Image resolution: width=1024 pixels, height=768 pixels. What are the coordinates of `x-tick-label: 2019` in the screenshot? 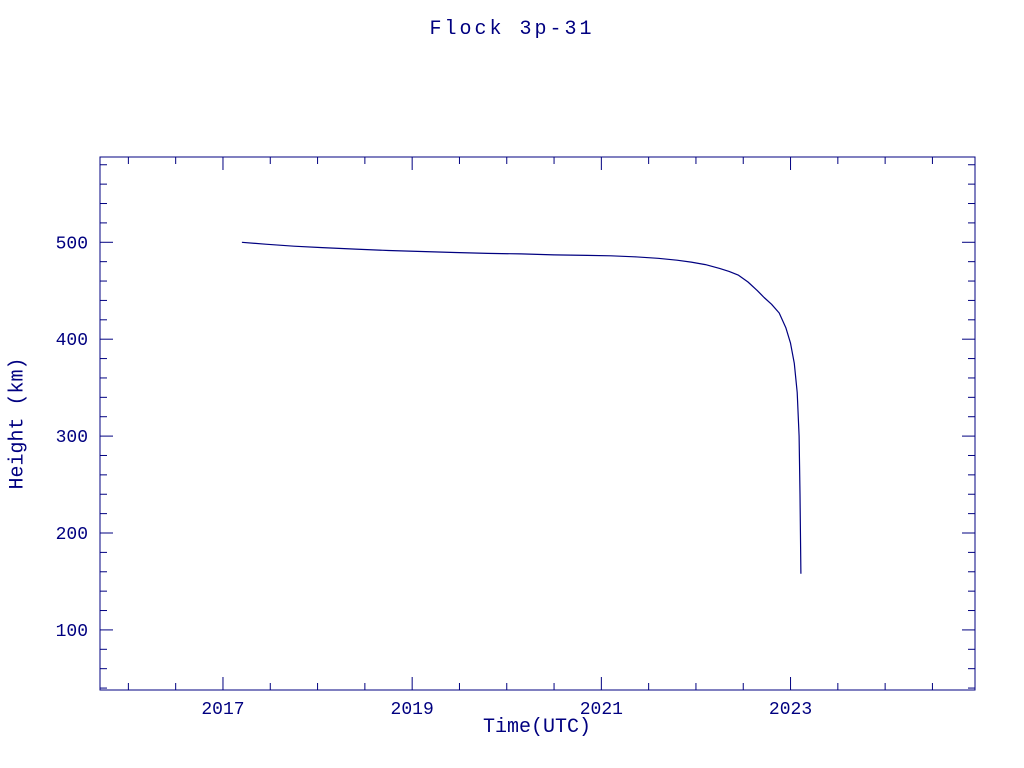 It's located at (412, 710).